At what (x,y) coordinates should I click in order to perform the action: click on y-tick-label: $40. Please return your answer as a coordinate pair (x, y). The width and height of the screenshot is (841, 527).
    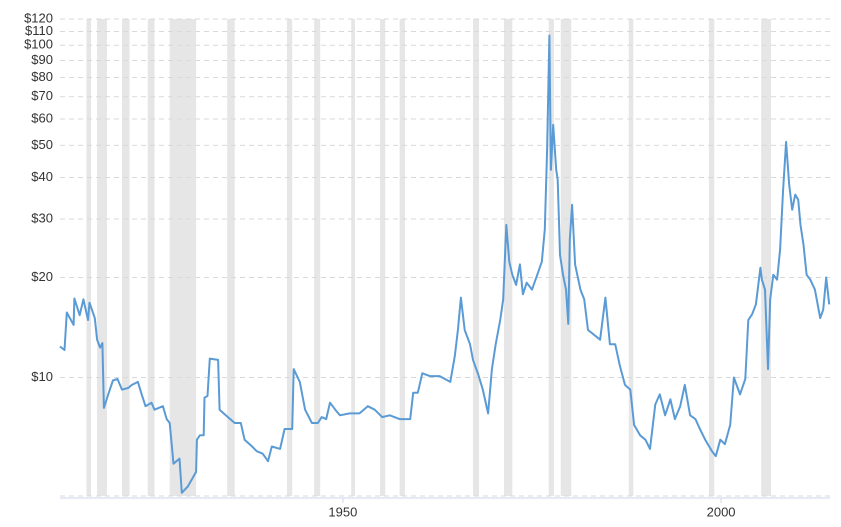
    Looking at the image, I should click on (42, 176).